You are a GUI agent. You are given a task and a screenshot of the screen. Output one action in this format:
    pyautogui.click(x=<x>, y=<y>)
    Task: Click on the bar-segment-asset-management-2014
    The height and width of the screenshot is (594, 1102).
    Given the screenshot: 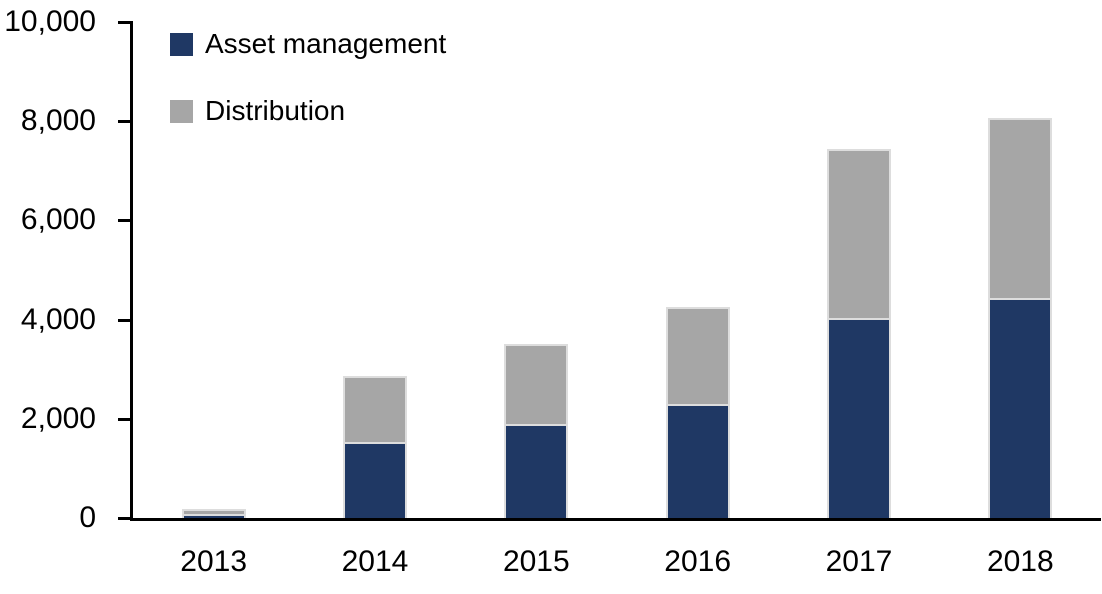 What is the action you would take?
    pyautogui.click(x=375, y=479)
    